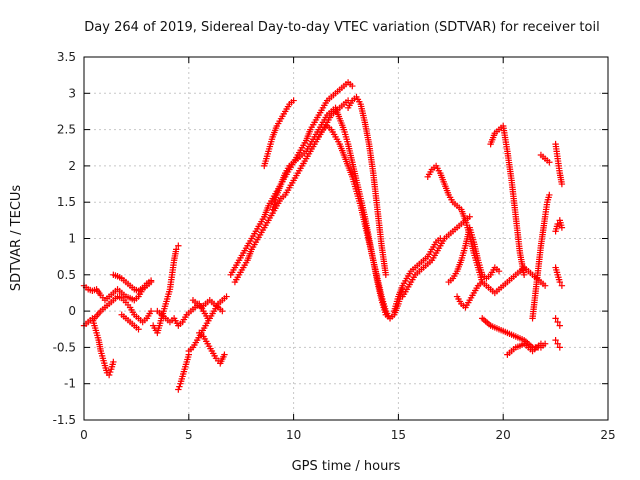  Describe the element at coordinates (70, 384) in the screenshot. I see `y-tick-label: -1` at that location.